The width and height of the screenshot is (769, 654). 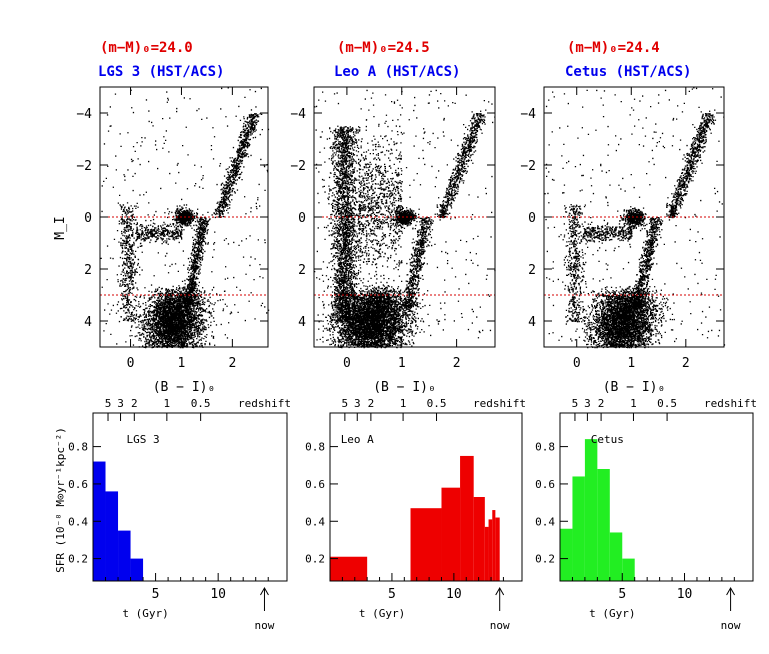 I want to click on distance-modulus-lgs3: (m−M)₀=24.0, so click(x=146, y=48).